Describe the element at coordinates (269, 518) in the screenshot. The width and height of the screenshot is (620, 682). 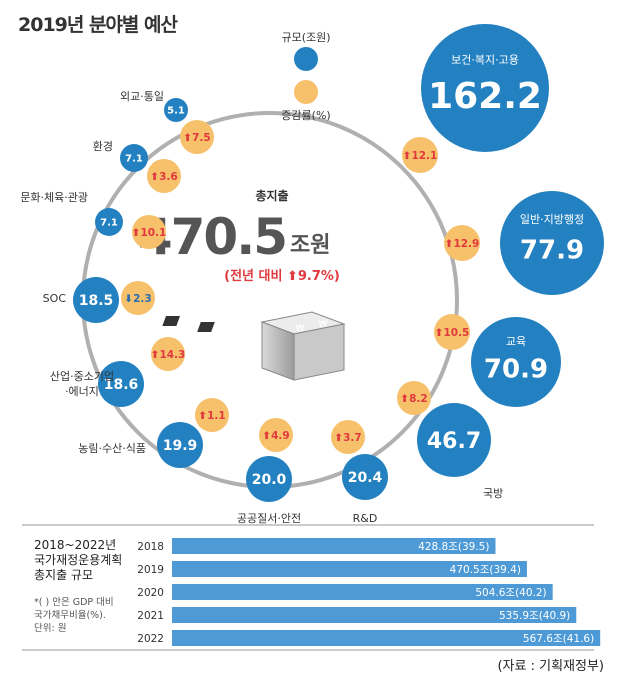
I see `bubble-name-label: 공공질서·안전` at that location.